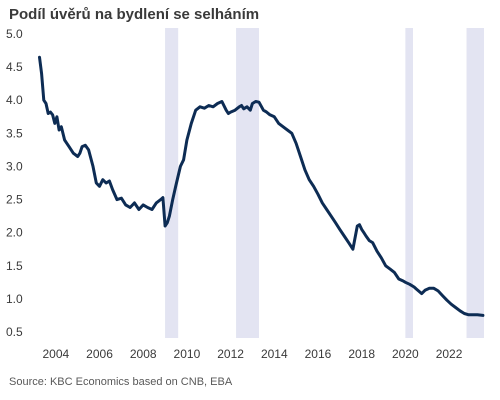  What do you see at coordinates (230, 354) in the screenshot?
I see `x-tick-label: 2012` at bounding box center [230, 354].